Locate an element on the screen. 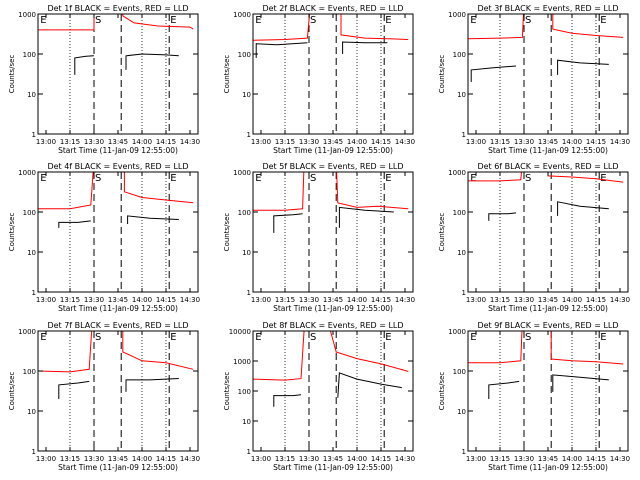  chart-title: Det 3f BLACK = Events, RED = LLD is located at coordinates (547, 8).